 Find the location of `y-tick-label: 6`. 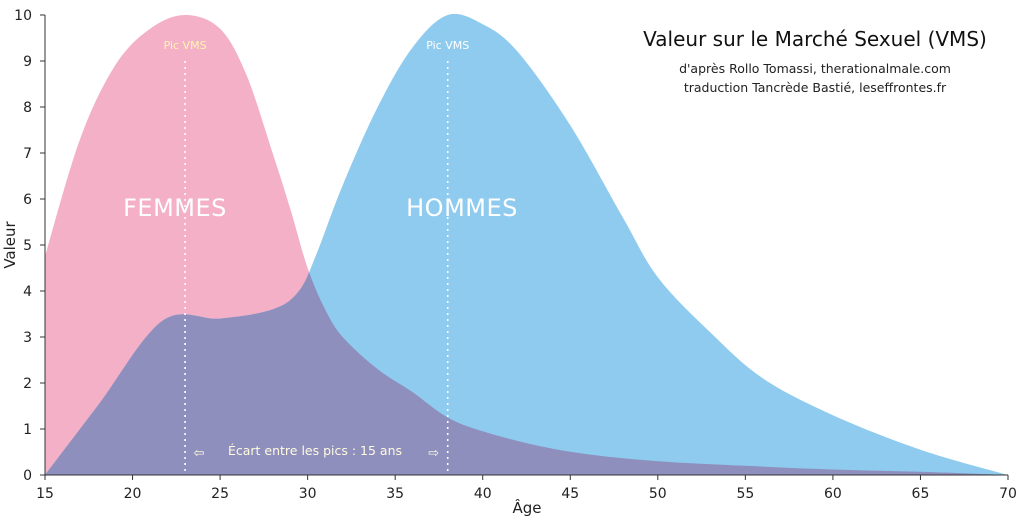

y-tick-label: 6 is located at coordinates (27, 200).